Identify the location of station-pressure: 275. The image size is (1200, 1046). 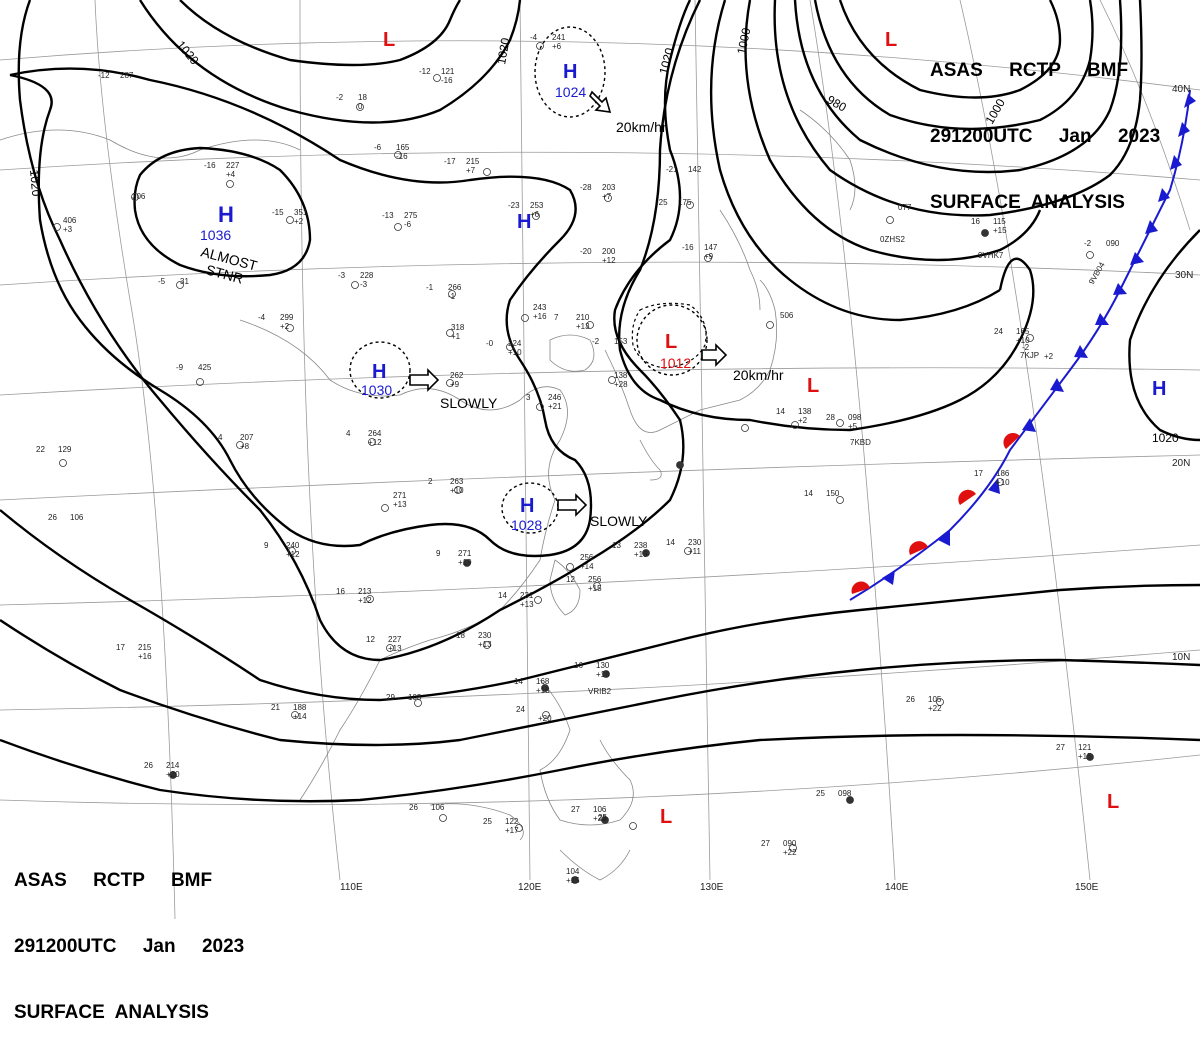
(411, 215).